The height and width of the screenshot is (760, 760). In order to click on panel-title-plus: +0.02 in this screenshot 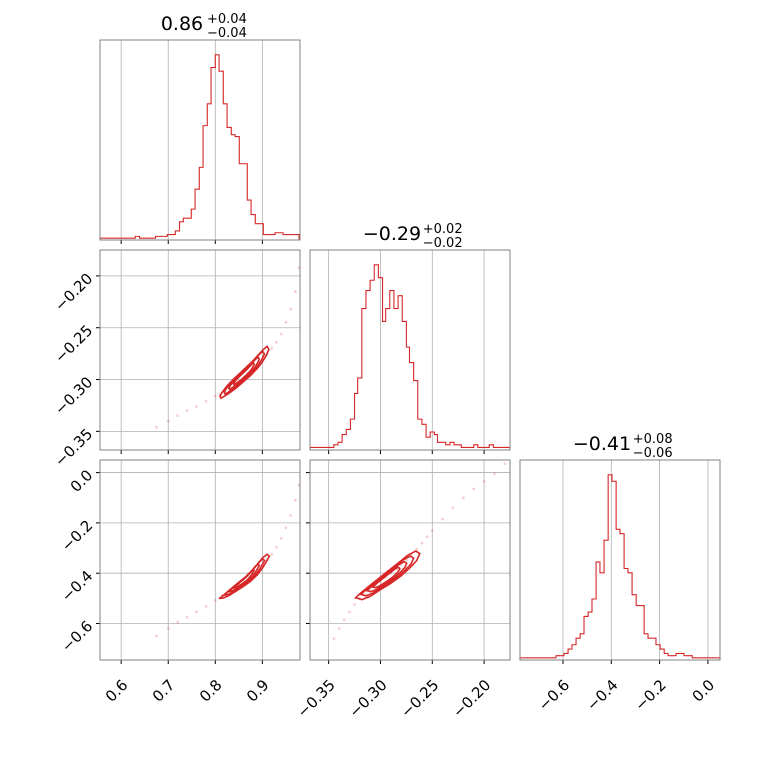, I will do `click(443, 229)`.